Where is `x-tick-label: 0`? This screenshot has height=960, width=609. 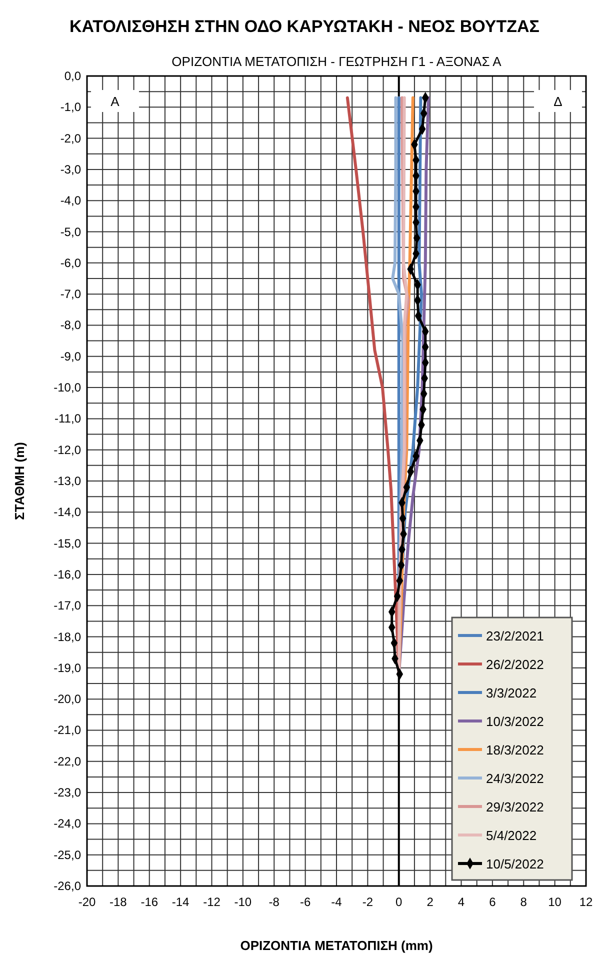
x-tick-label: 0 is located at coordinates (399, 902).